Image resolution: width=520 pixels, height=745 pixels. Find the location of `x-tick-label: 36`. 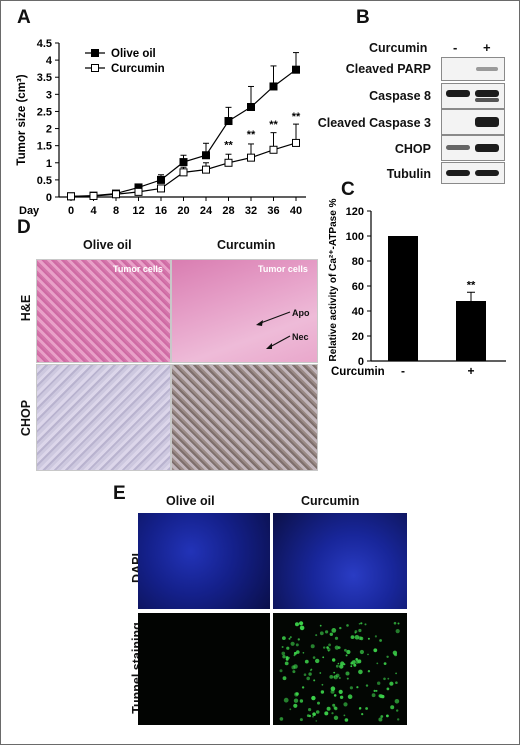

x-tick-label: 36 is located at coordinates (273, 211).